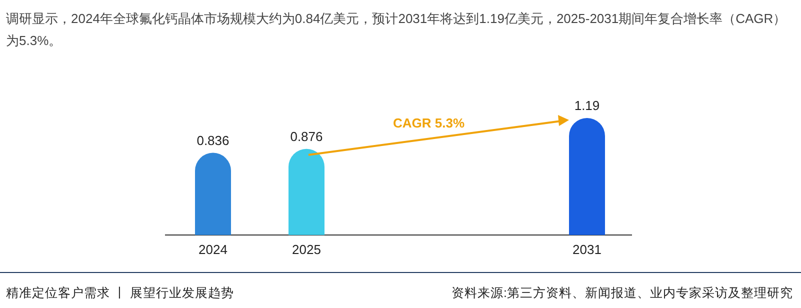 This screenshot has width=801, height=308. Describe the element at coordinates (428, 122) in the screenshot. I see `annotation: CAGR 5.3%` at that location.